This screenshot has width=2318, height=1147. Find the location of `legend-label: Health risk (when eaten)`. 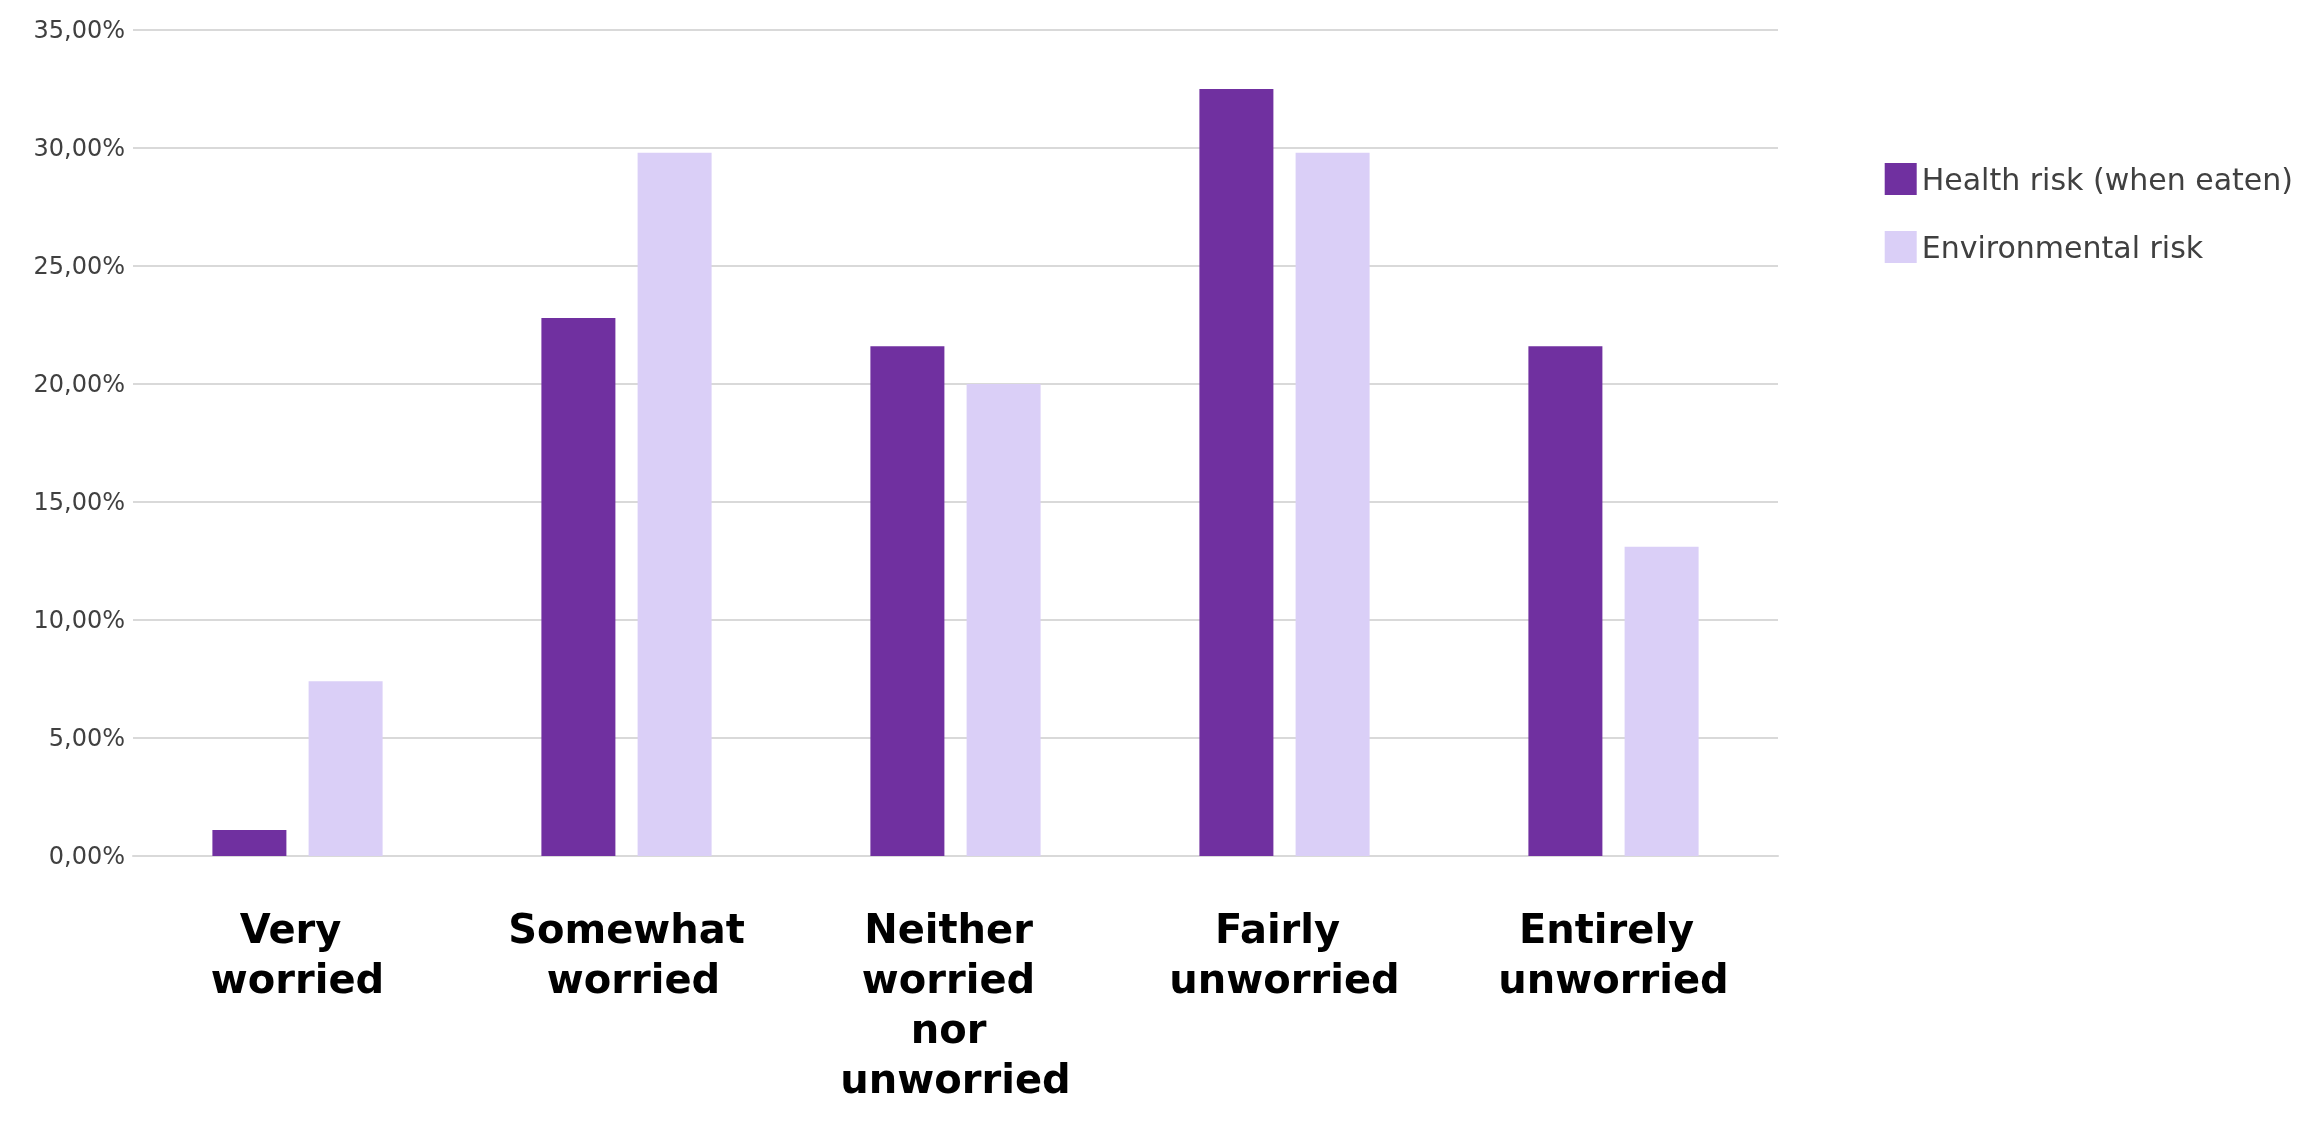

legend-label: Health risk (when eaten) is located at coordinates (2107, 179).